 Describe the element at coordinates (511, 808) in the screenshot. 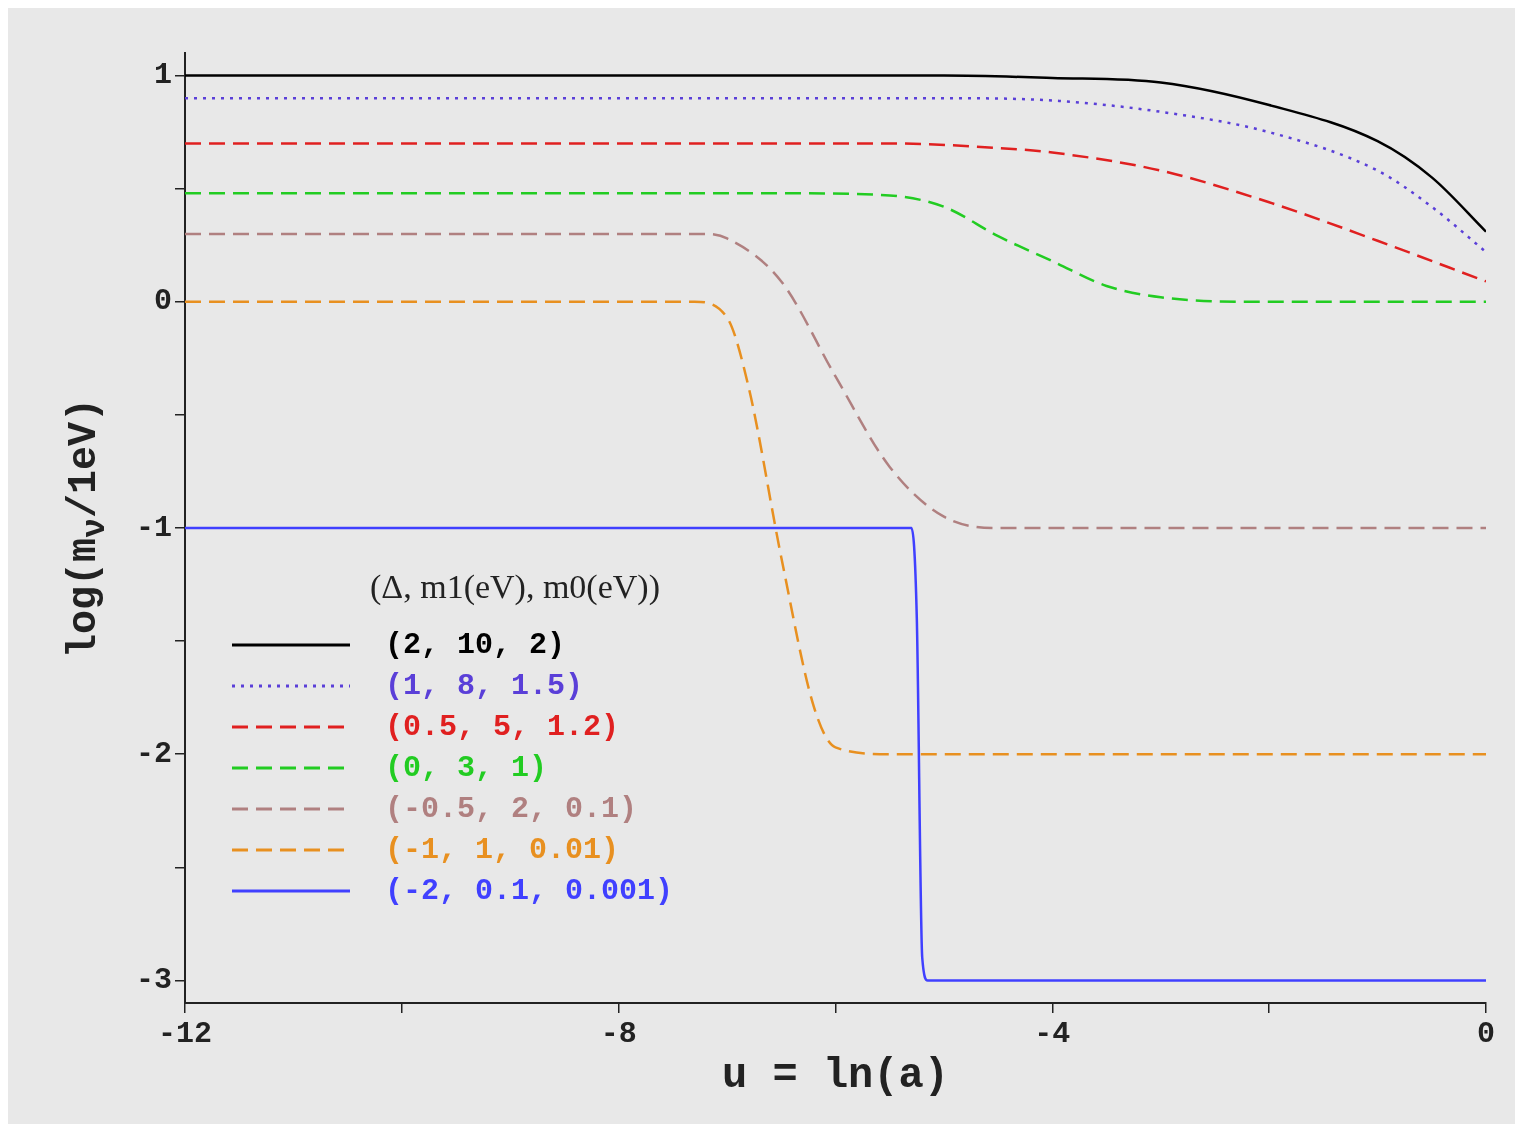

I see `legend-label: (-0.5, 2, 0.1)` at that location.